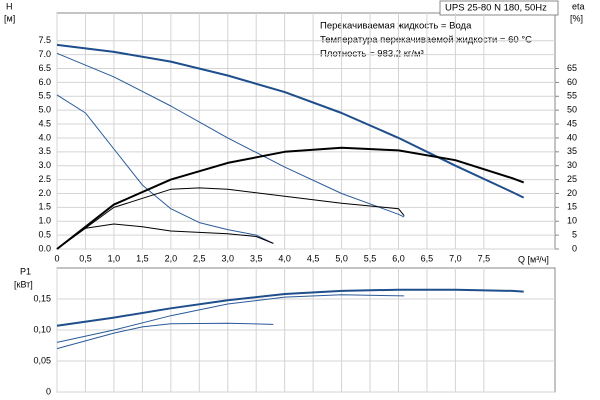 The image size is (600, 400). What do you see at coordinates (44, 234) in the screenshot?
I see `y-tick-label: 0.5` at bounding box center [44, 234].